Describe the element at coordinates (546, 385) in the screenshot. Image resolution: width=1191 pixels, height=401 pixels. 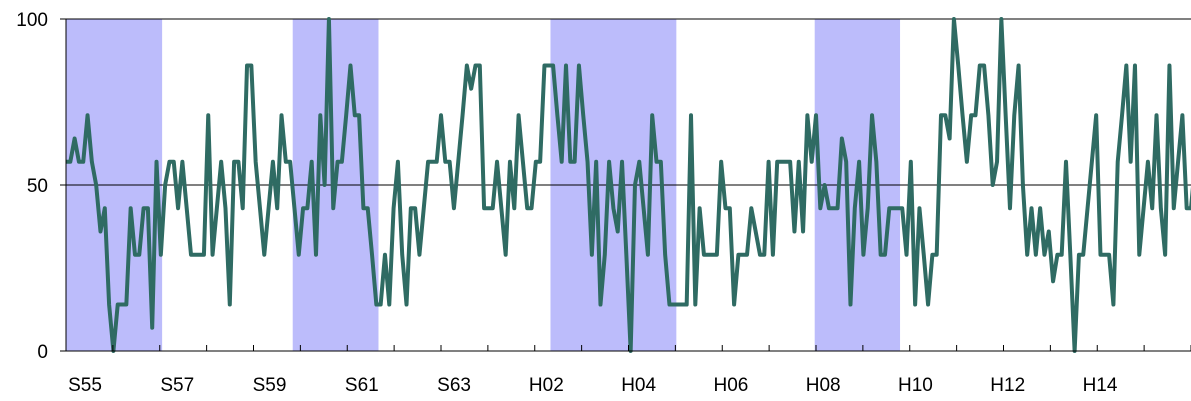
I see `x-tick-label-H02: H02` at that location.